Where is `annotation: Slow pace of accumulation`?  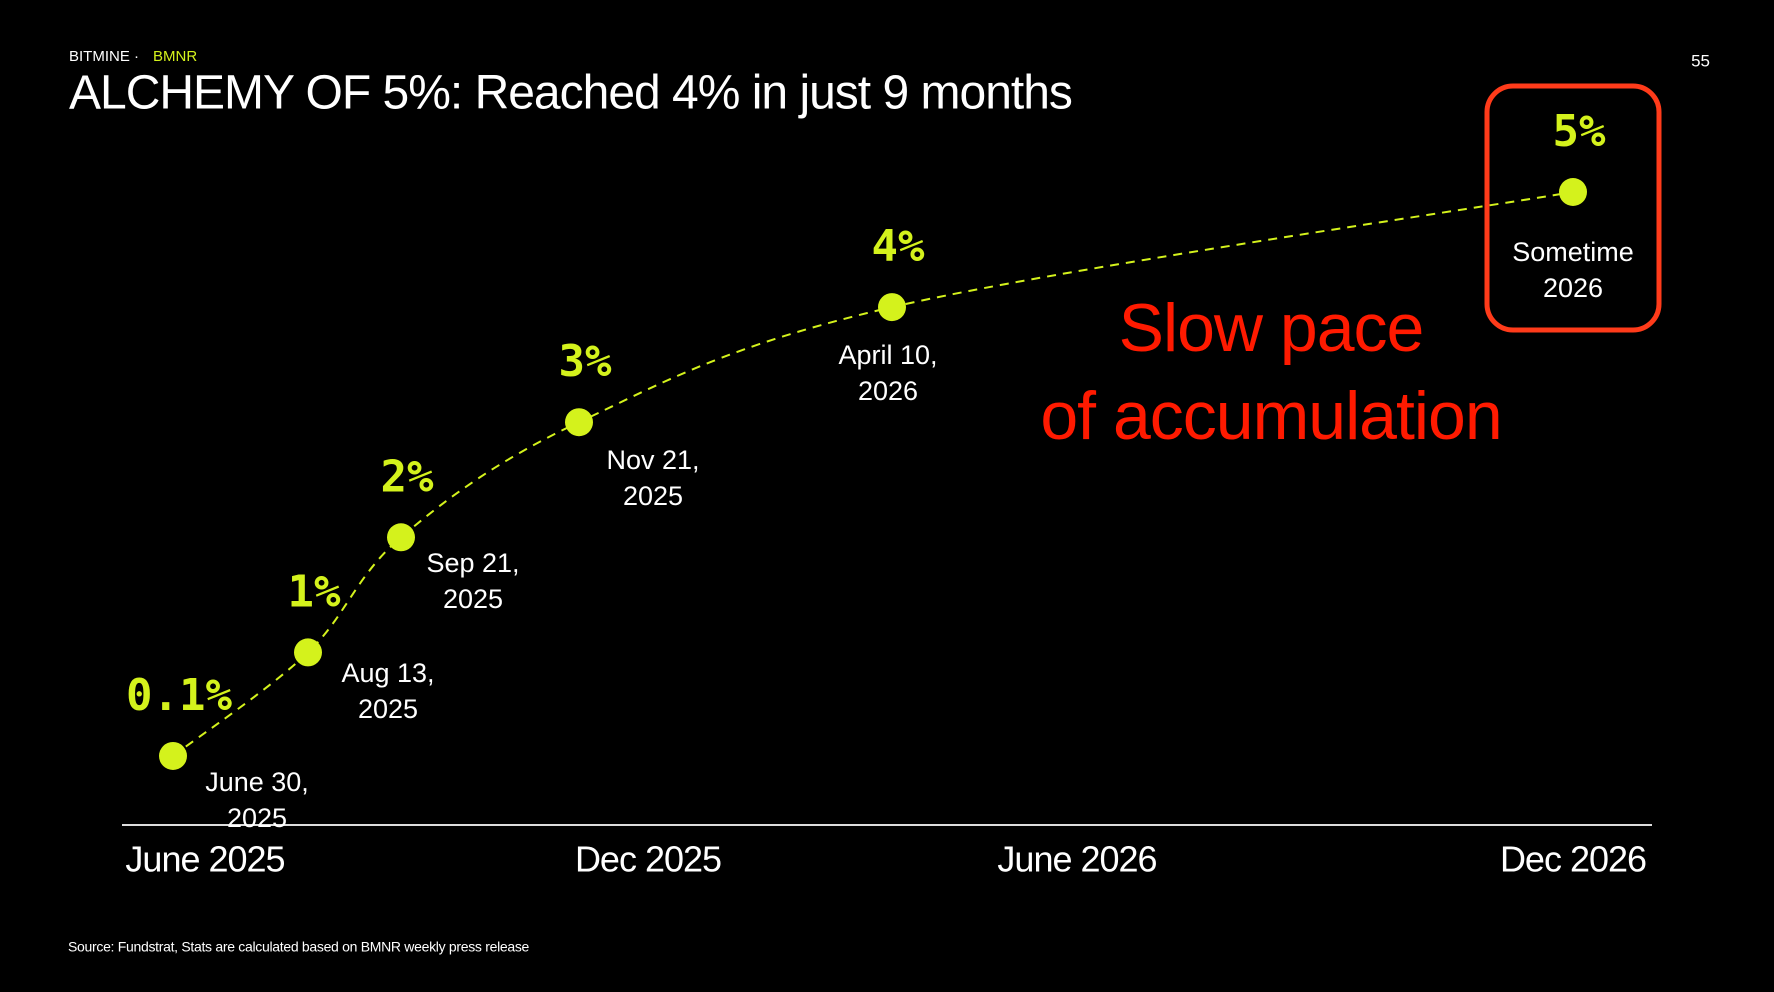 annotation: Slow pace of accumulation is located at coordinates (1271, 372).